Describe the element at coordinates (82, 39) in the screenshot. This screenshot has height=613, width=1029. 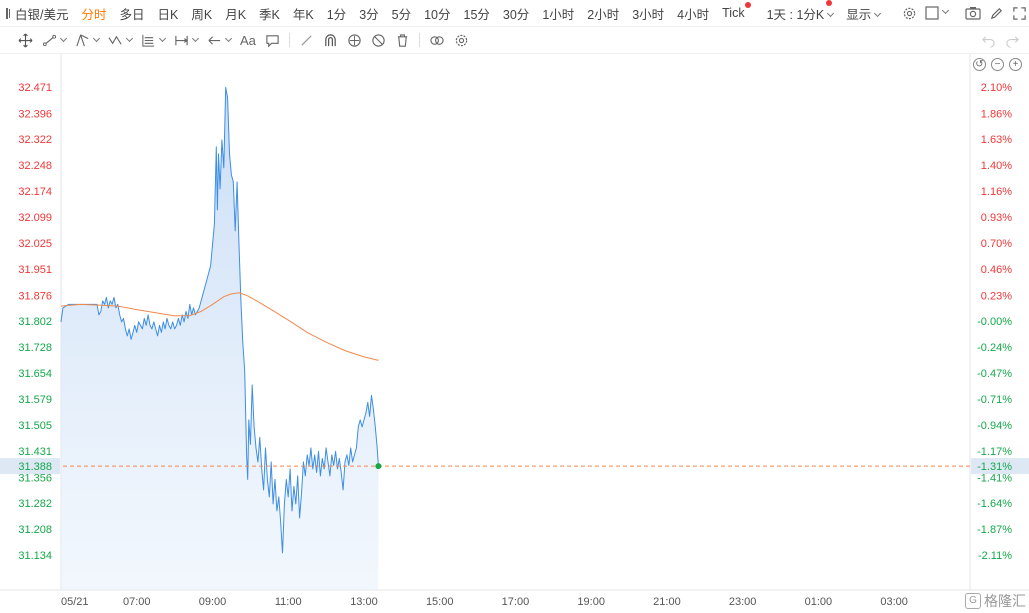
I see `channel-icon` at that location.